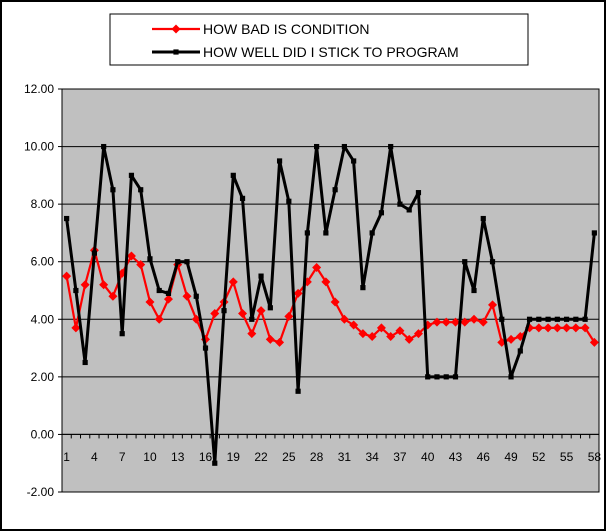 Image resolution: width=606 pixels, height=531 pixels. What do you see at coordinates (43, 377) in the screenshot?
I see `y-tick-label: 2.00` at bounding box center [43, 377].